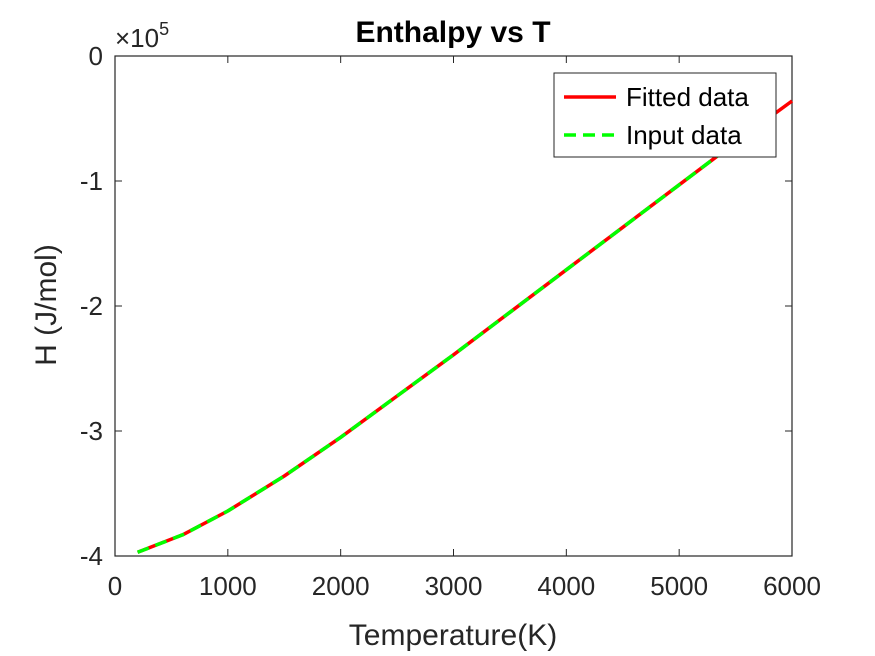  I want to click on y-tick-label: 0, so click(96, 56).